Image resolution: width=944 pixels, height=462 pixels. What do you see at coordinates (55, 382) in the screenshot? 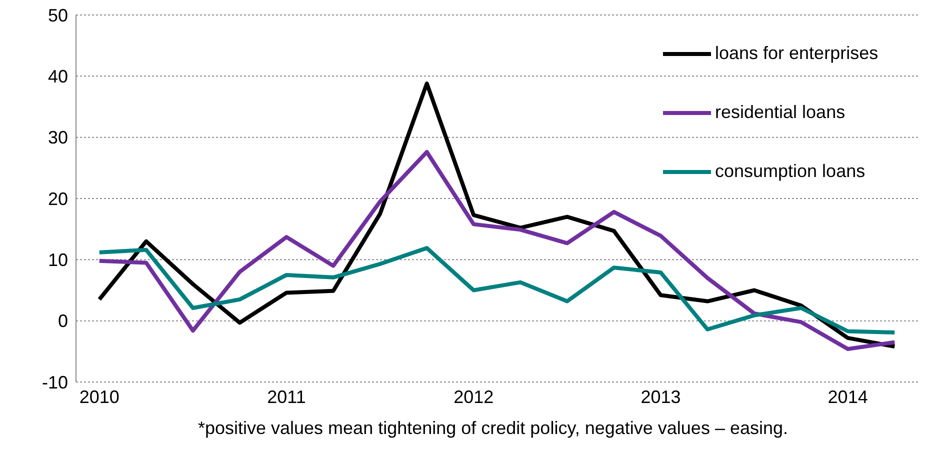
I see `y-tick-label: -10` at bounding box center [55, 382].